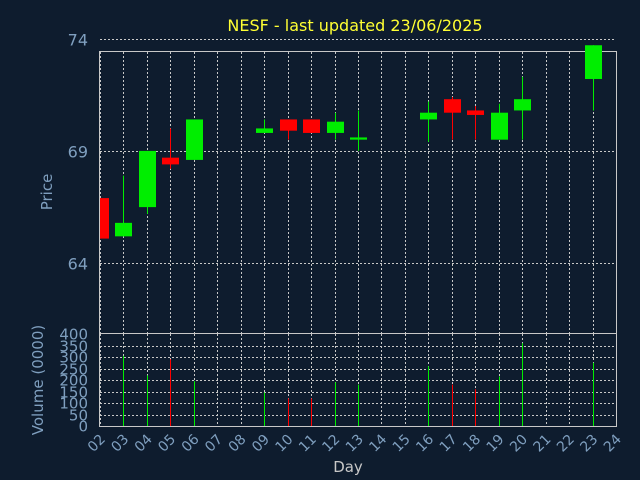  I want to click on price-axis-ticks: 64697479, so click(78, 152).